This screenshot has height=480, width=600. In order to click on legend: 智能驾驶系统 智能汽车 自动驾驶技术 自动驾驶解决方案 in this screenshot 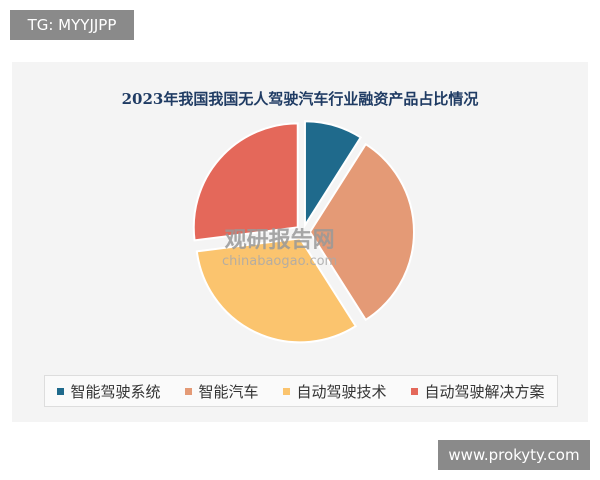, I will do `click(301, 391)`.